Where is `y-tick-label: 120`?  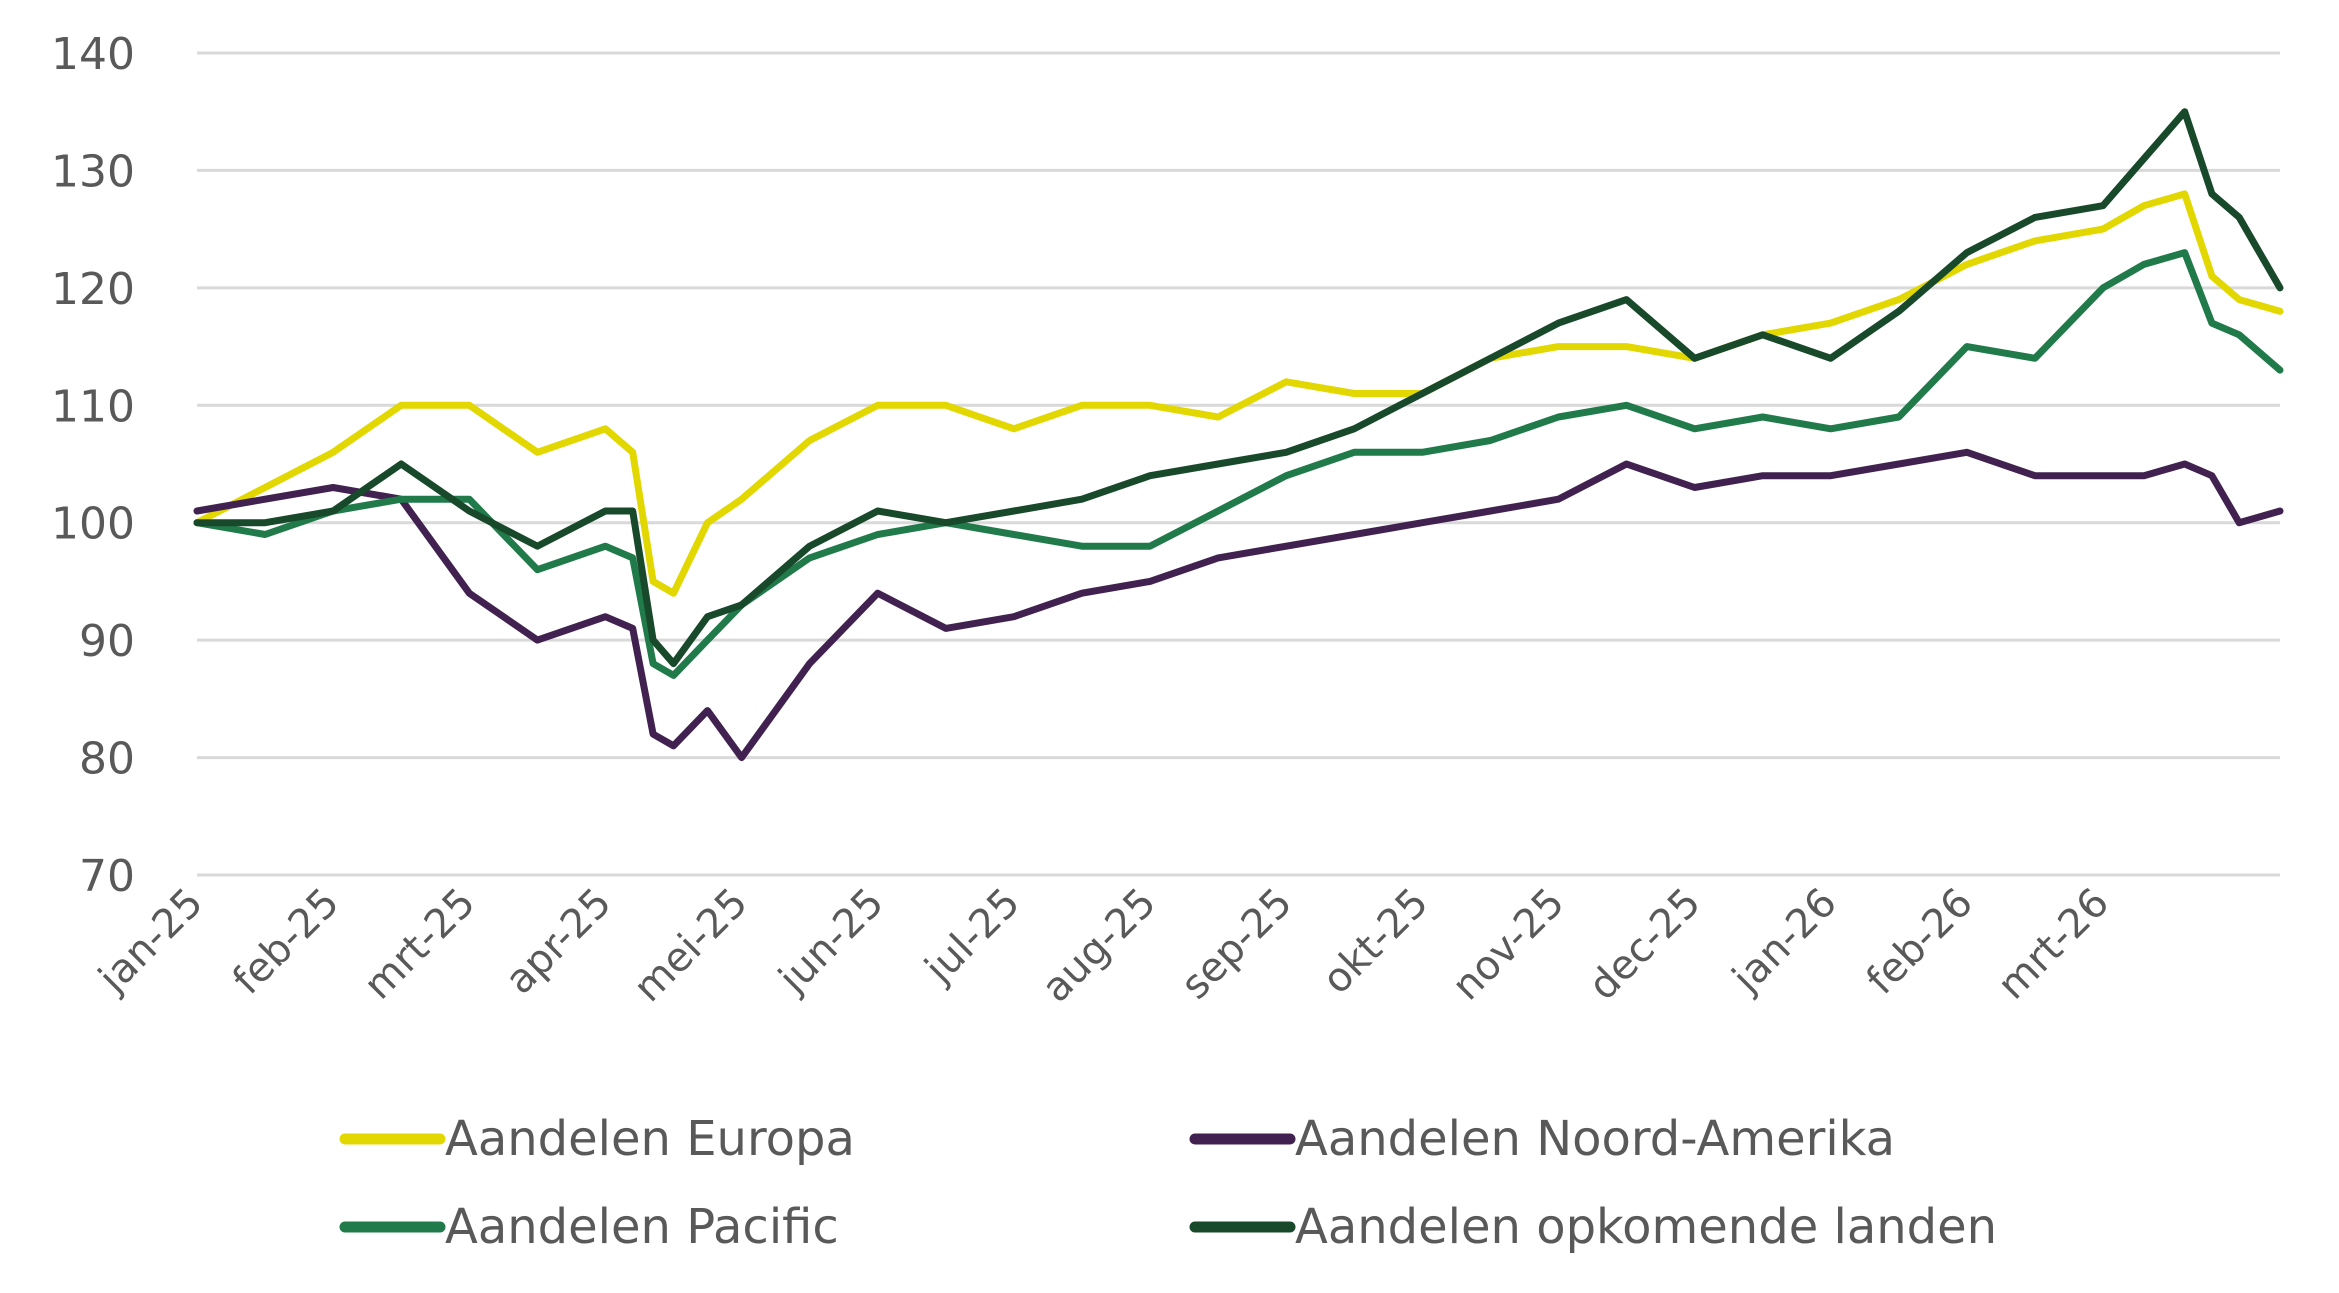
y-tick-label: 120 is located at coordinates (93, 289).